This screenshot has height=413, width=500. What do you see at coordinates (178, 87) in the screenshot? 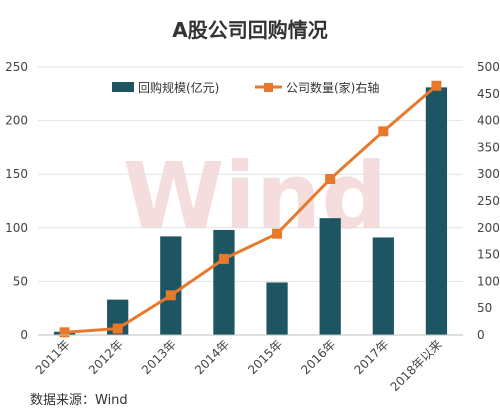
I see `legend-bar-label: 回购规模(亿元)` at bounding box center [178, 87].